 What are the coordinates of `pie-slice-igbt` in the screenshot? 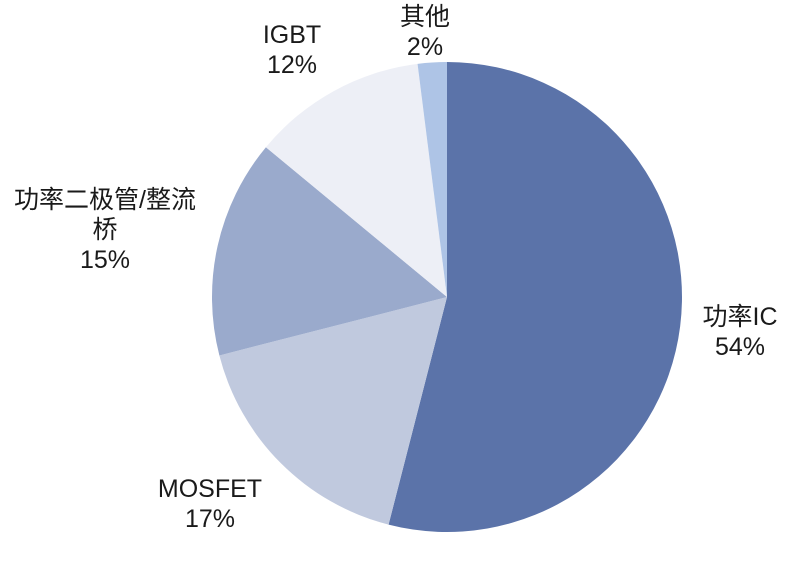 It's located at (356, 180).